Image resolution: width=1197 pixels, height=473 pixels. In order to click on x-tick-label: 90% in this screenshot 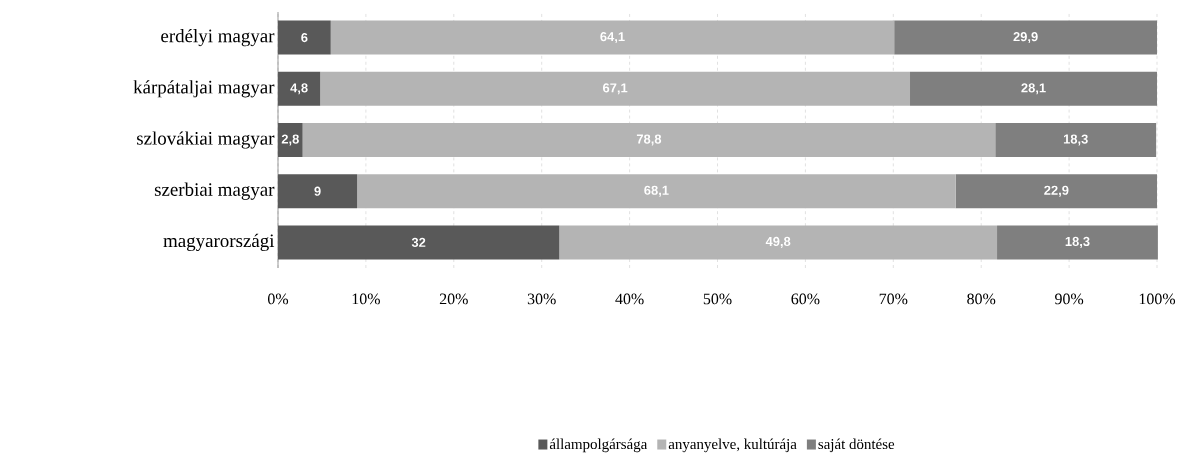, I will do `click(1069, 299)`.